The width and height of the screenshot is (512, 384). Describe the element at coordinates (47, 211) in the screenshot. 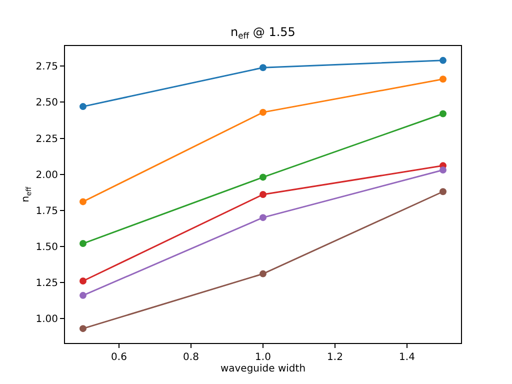

I see `y-tick-label: 1.75` at that location.